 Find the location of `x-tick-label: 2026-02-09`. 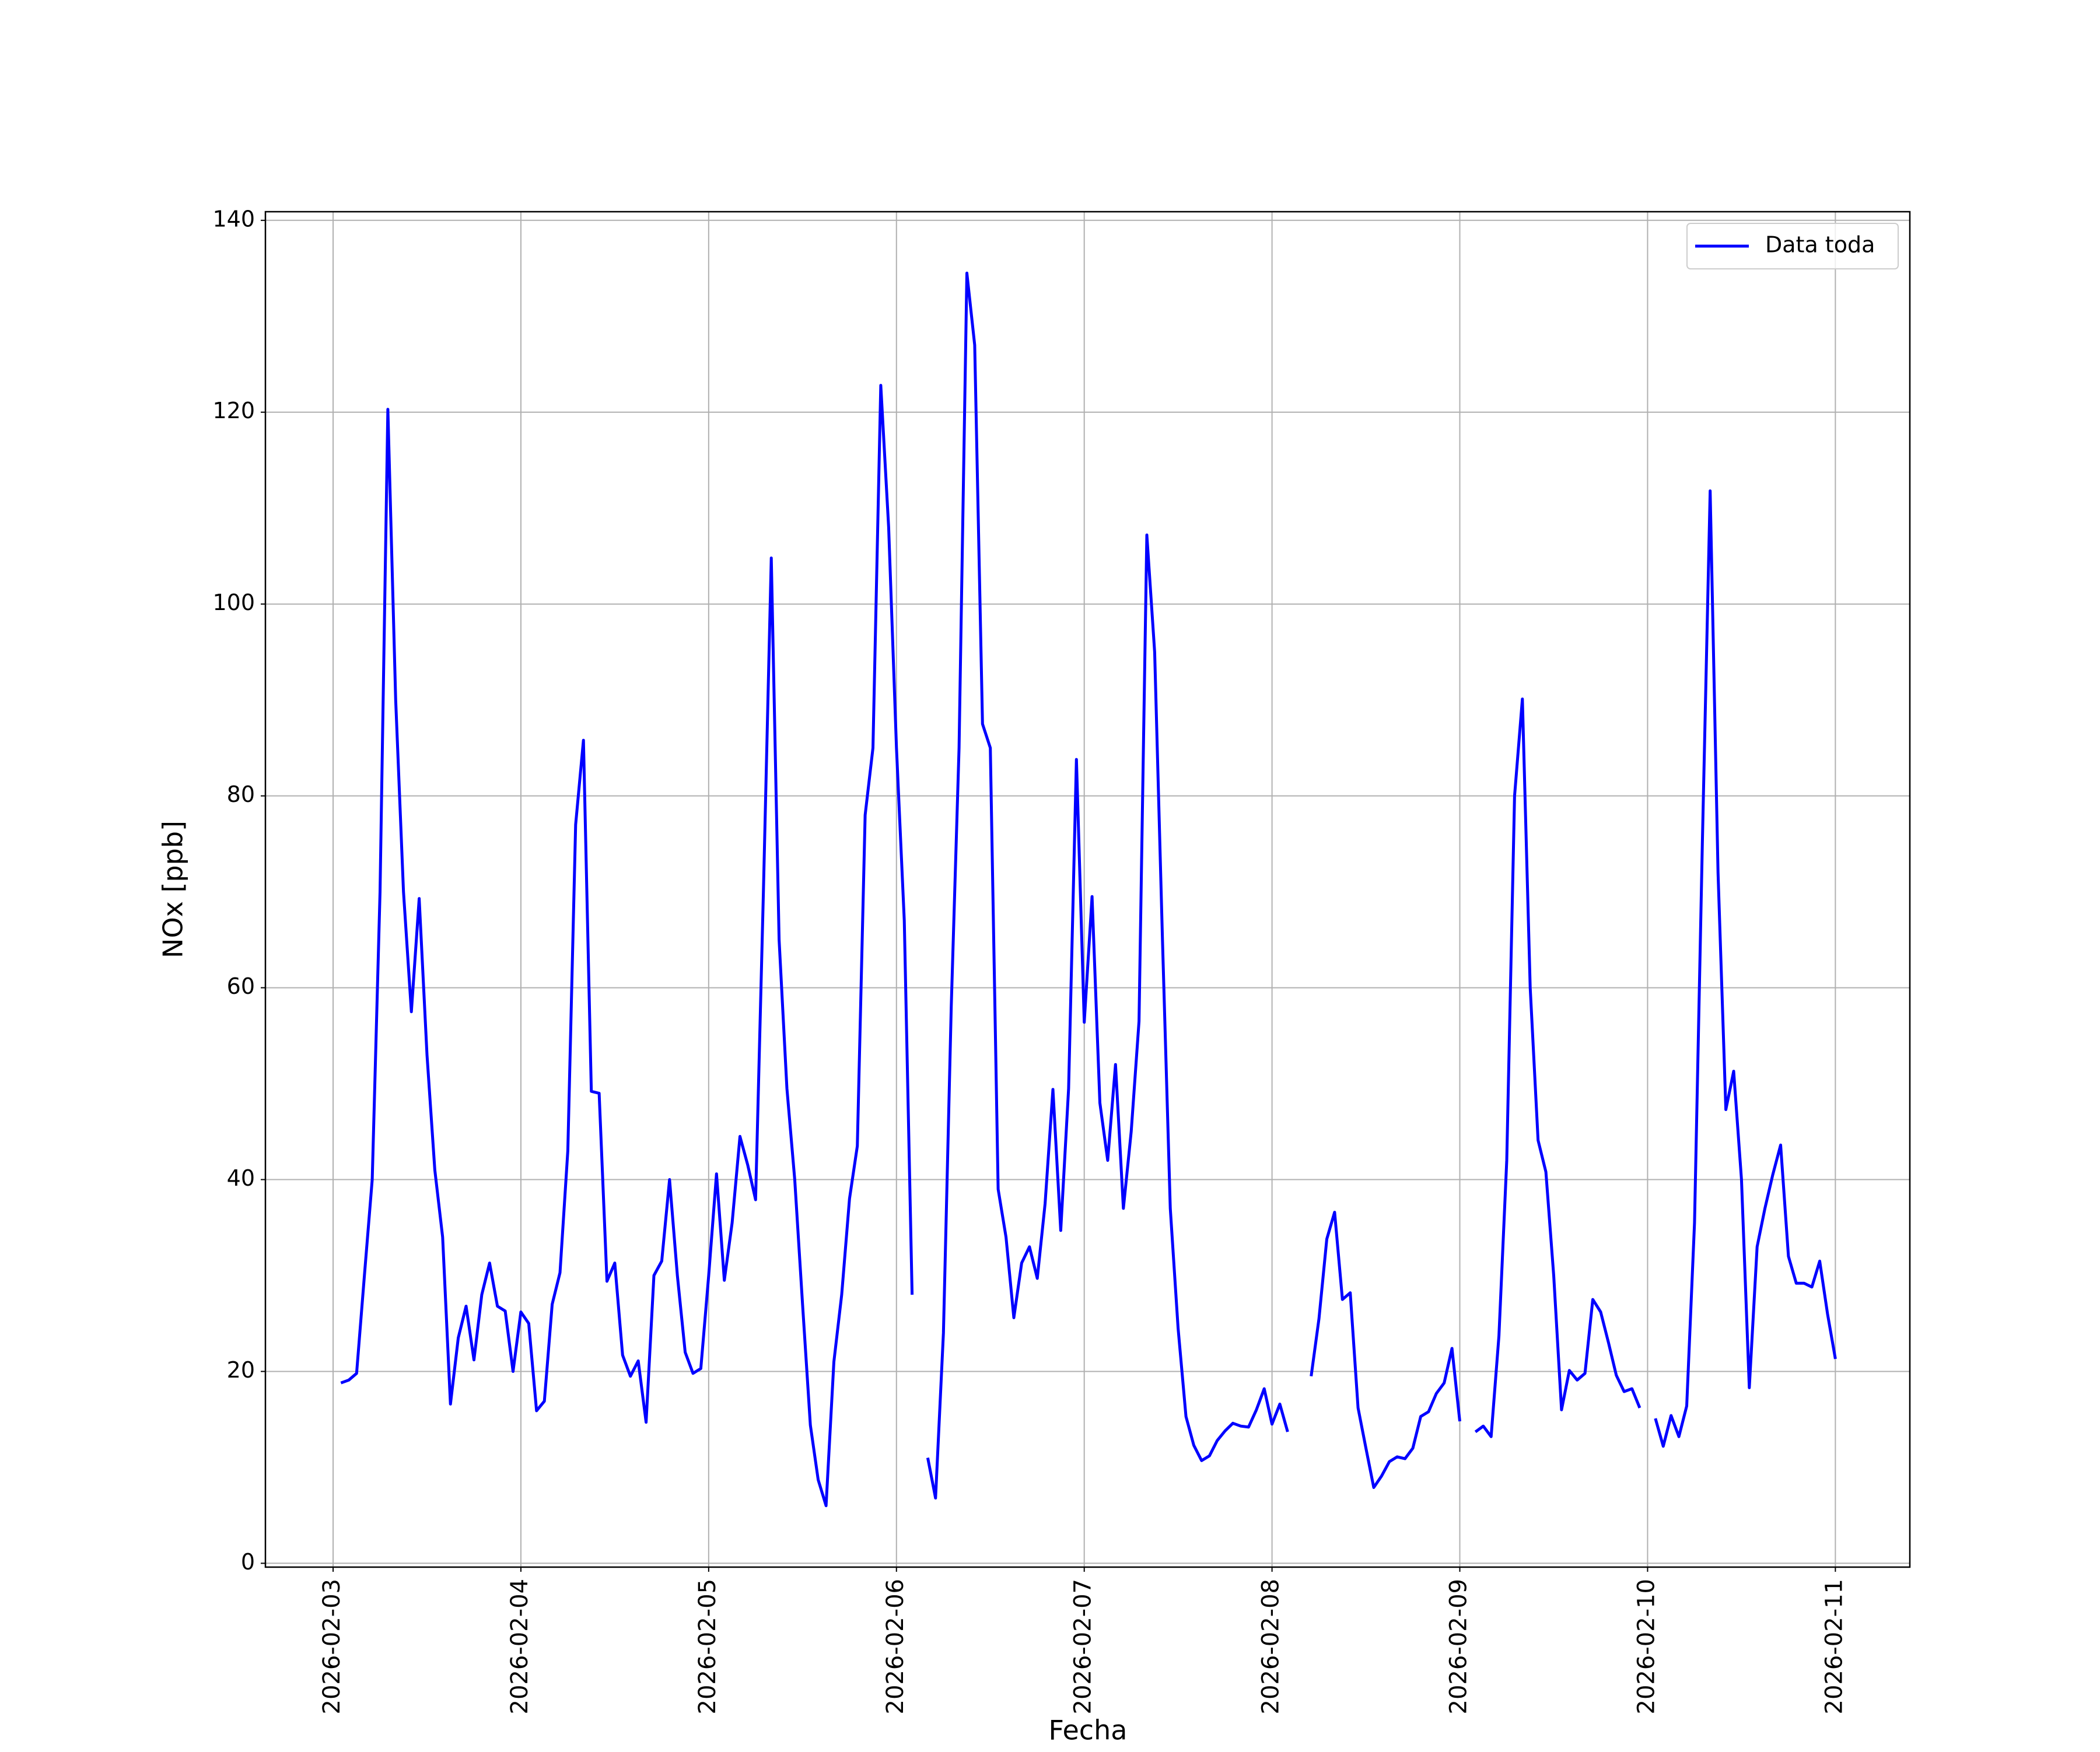

x-tick-label: 2026-02-09 is located at coordinates (1459, 1647).